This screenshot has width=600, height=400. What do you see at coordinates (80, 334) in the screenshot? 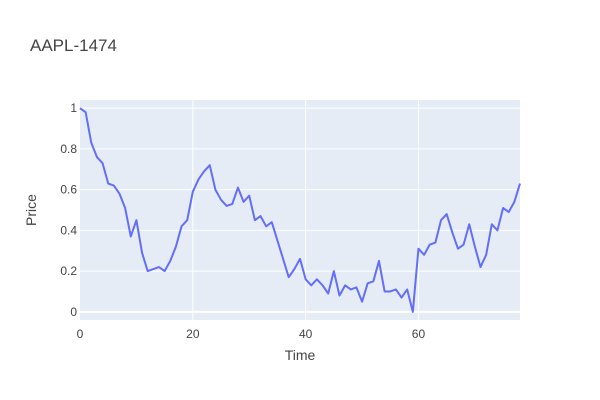
I see `x-tick-label: 0` at bounding box center [80, 334].